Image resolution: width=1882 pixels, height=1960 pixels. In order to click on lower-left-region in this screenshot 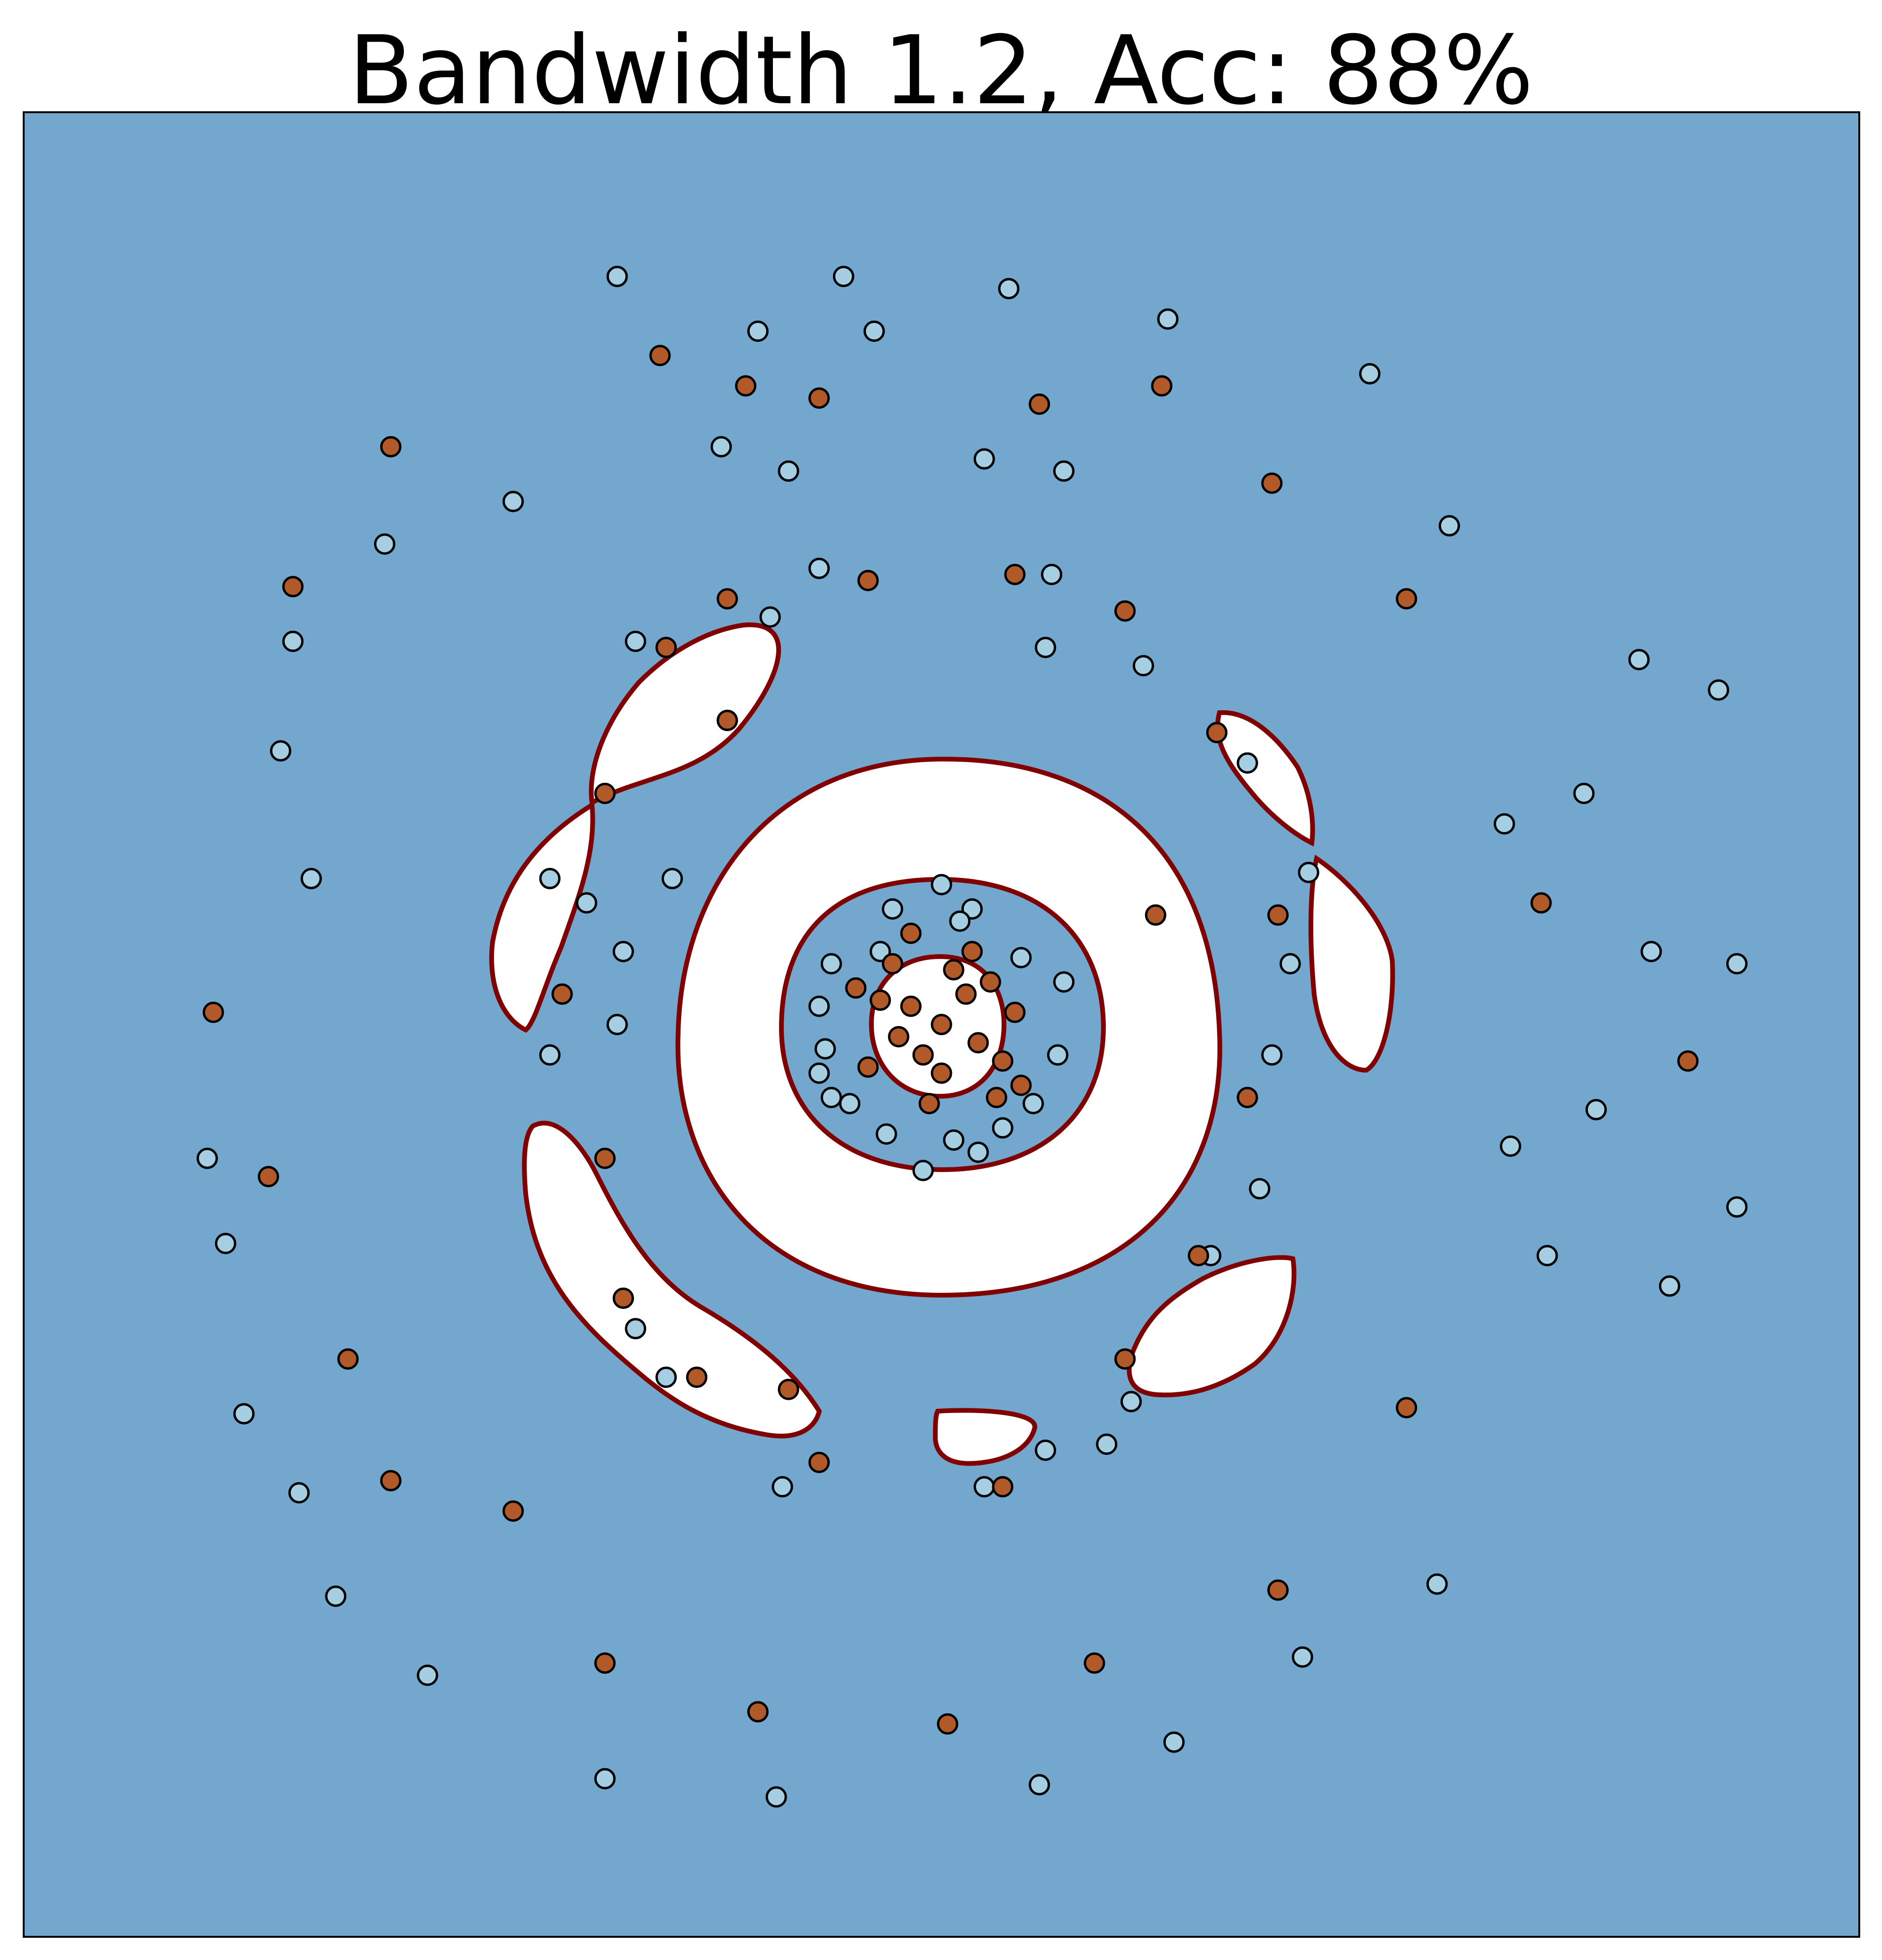, I will do `click(672, 1280)`.